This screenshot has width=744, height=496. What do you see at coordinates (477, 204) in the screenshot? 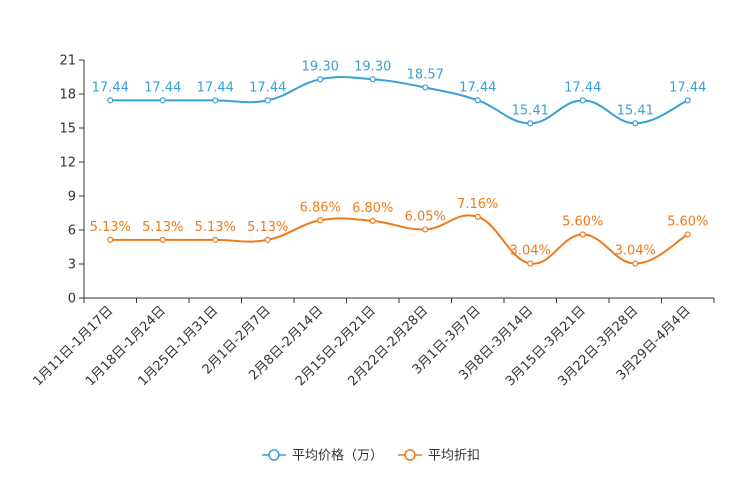
I see `data-label: 7.16%` at bounding box center [477, 204].